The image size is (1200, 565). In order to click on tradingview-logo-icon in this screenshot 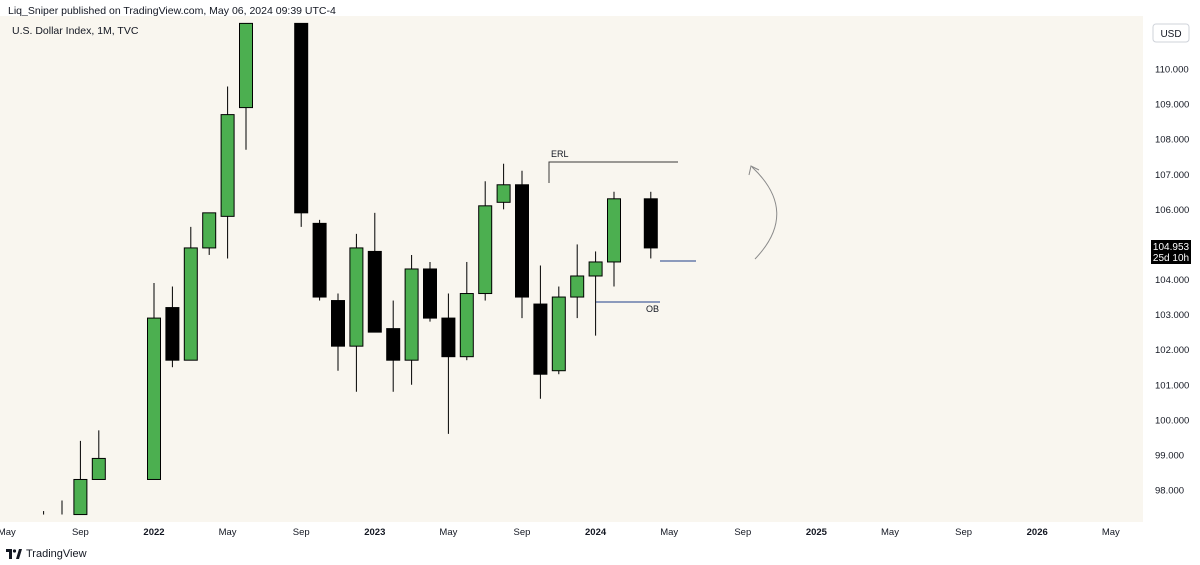, I will do `click(14, 553)`.